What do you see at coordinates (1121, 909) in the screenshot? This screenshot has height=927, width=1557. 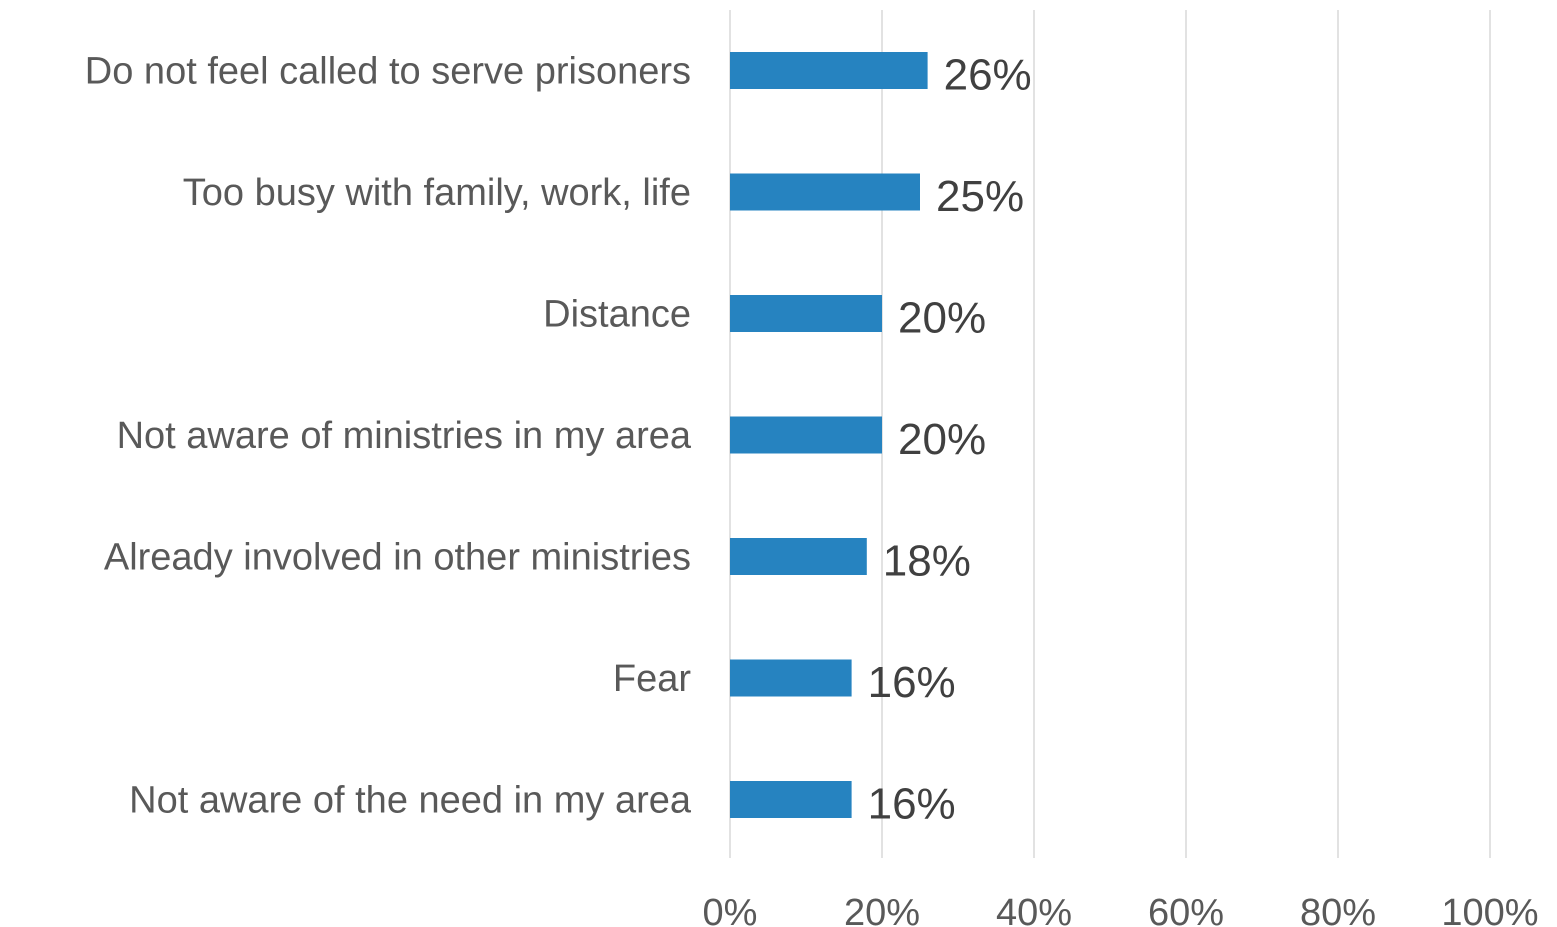 I see `x-axis-ticks: 0% 20% 40% 60% 80% 100%` at bounding box center [1121, 909].